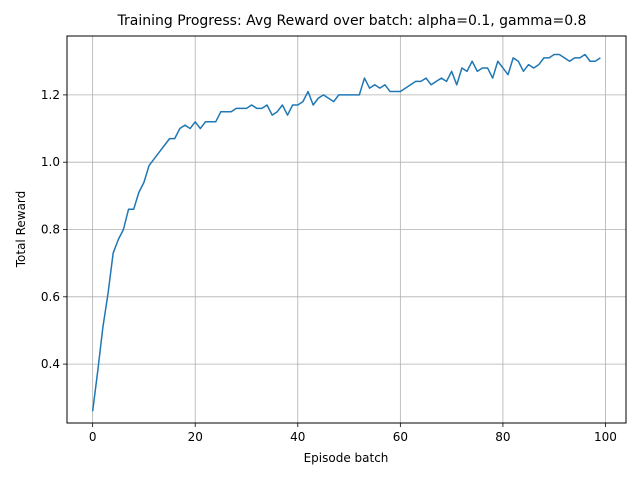  Describe the element at coordinates (50, 297) in the screenshot. I see `y-tick-label: 0.6` at that location.